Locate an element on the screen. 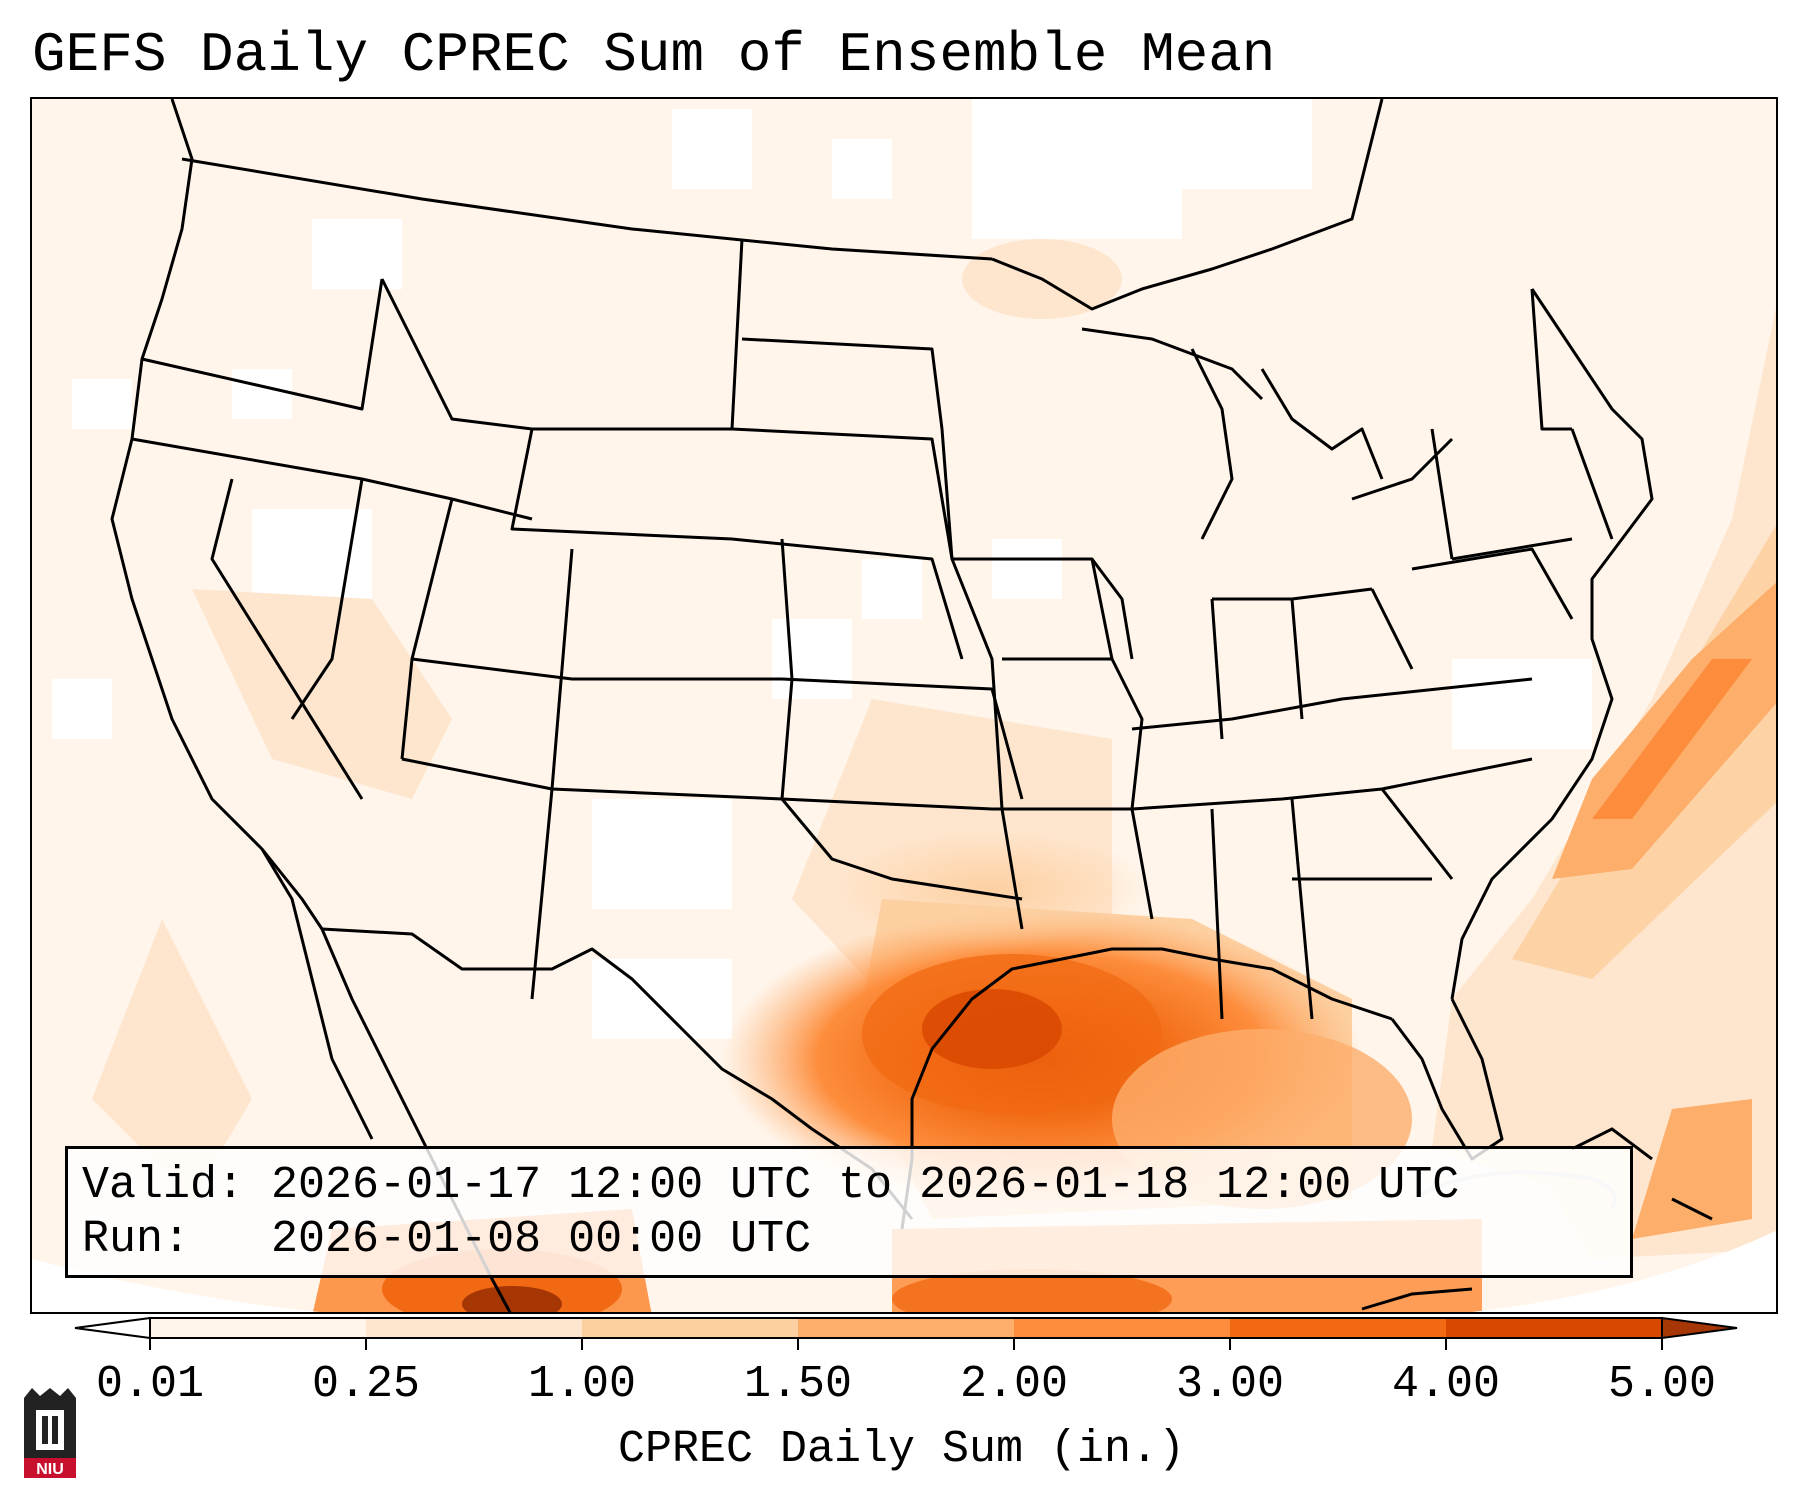 The image size is (1803, 1500). niu-logo-icon: NIU is located at coordinates (50, 1433).